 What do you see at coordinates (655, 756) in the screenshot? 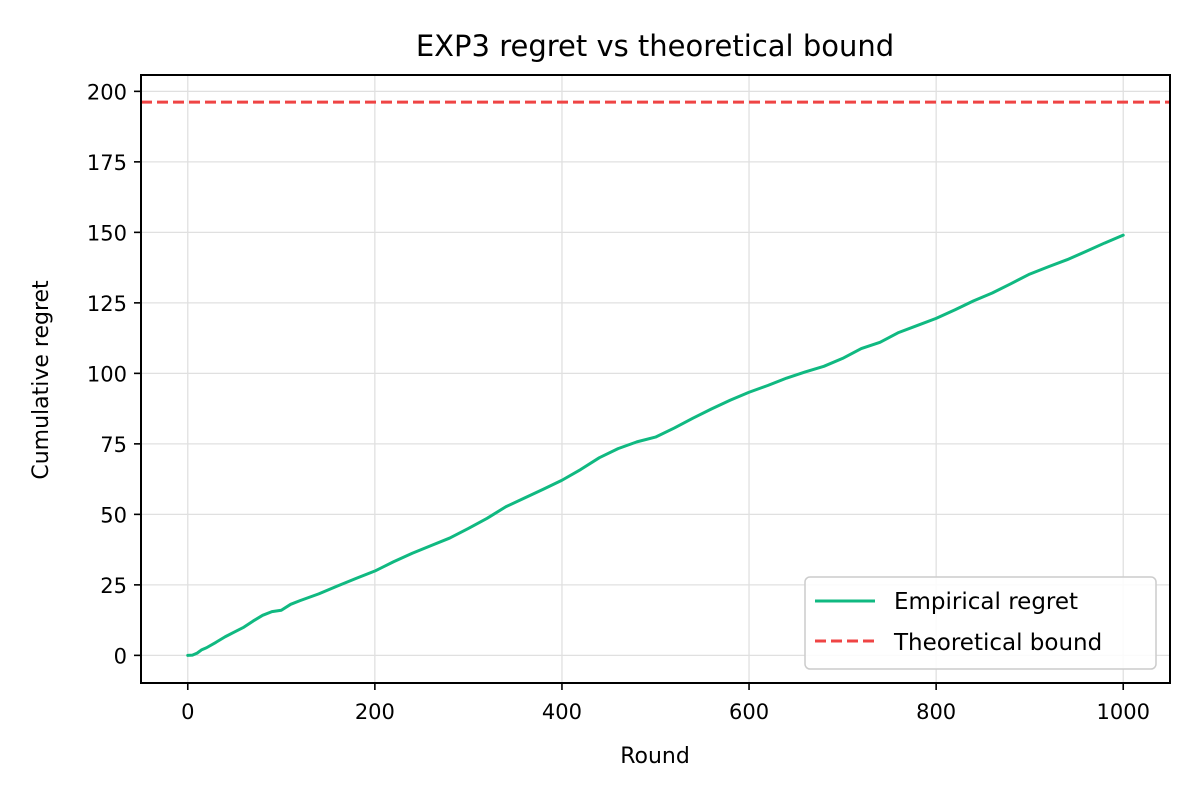
I see `x-axis-label: Round` at bounding box center [655, 756].